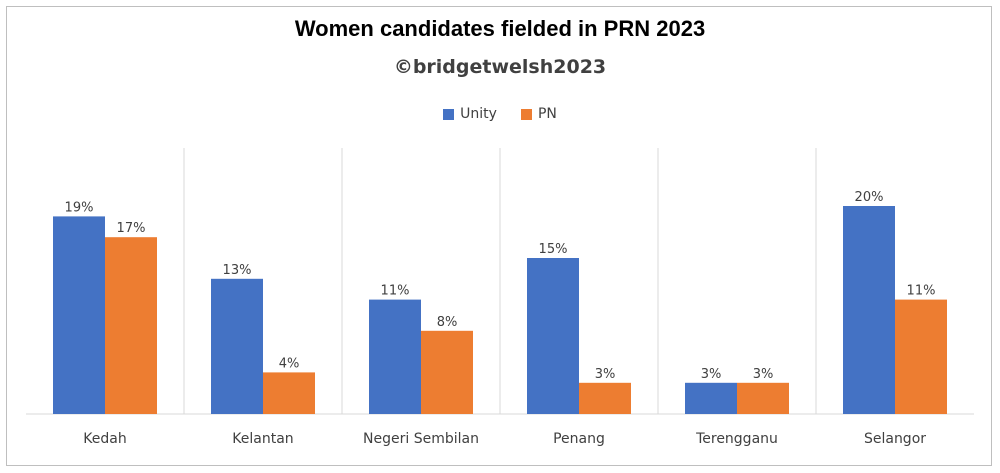 This screenshot has height=473, width=1000. What do you see at coordinates (736, 439) in the screenshot?
I see `x-tick-label: Terengganu` at bounding box center [736, 439].